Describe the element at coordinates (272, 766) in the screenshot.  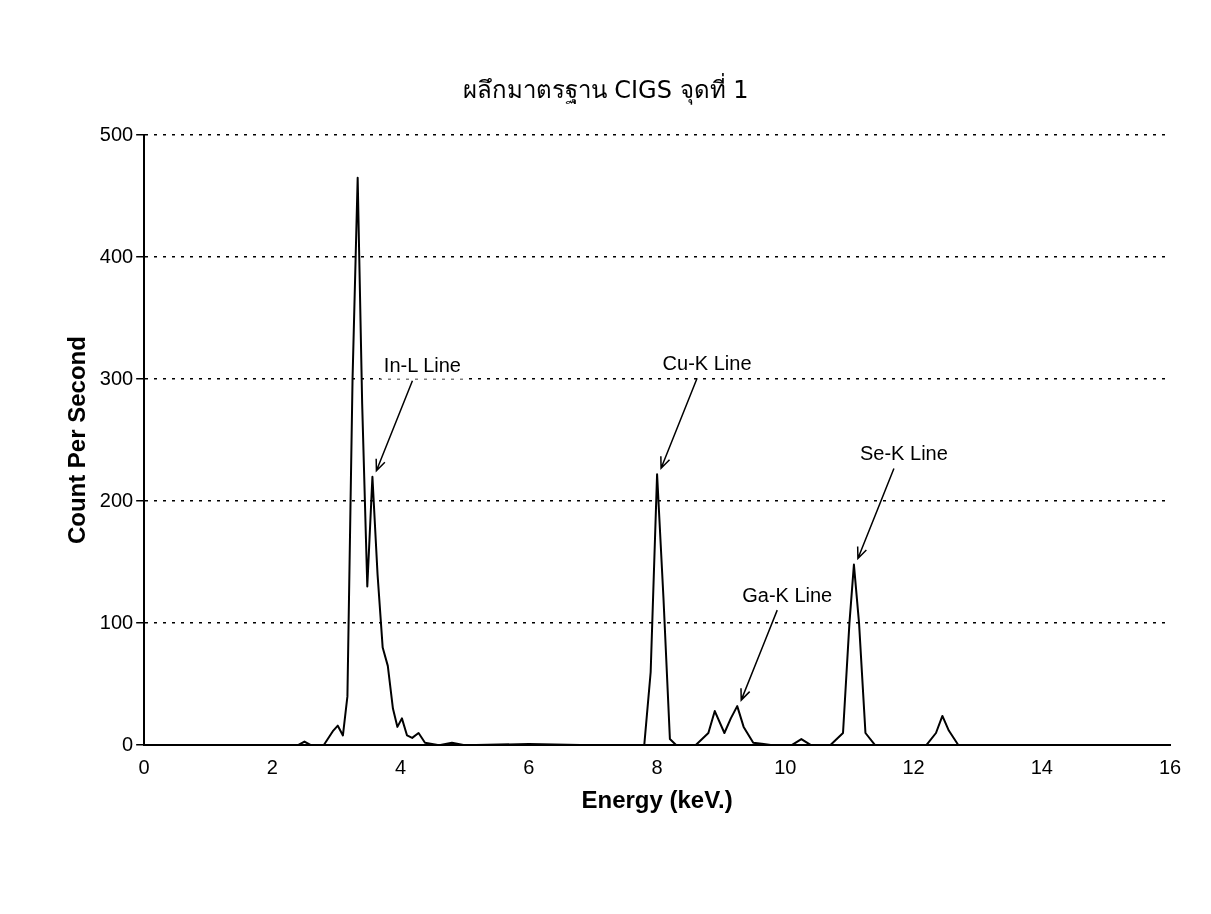
I see `x-tick-label: 2` at that location.